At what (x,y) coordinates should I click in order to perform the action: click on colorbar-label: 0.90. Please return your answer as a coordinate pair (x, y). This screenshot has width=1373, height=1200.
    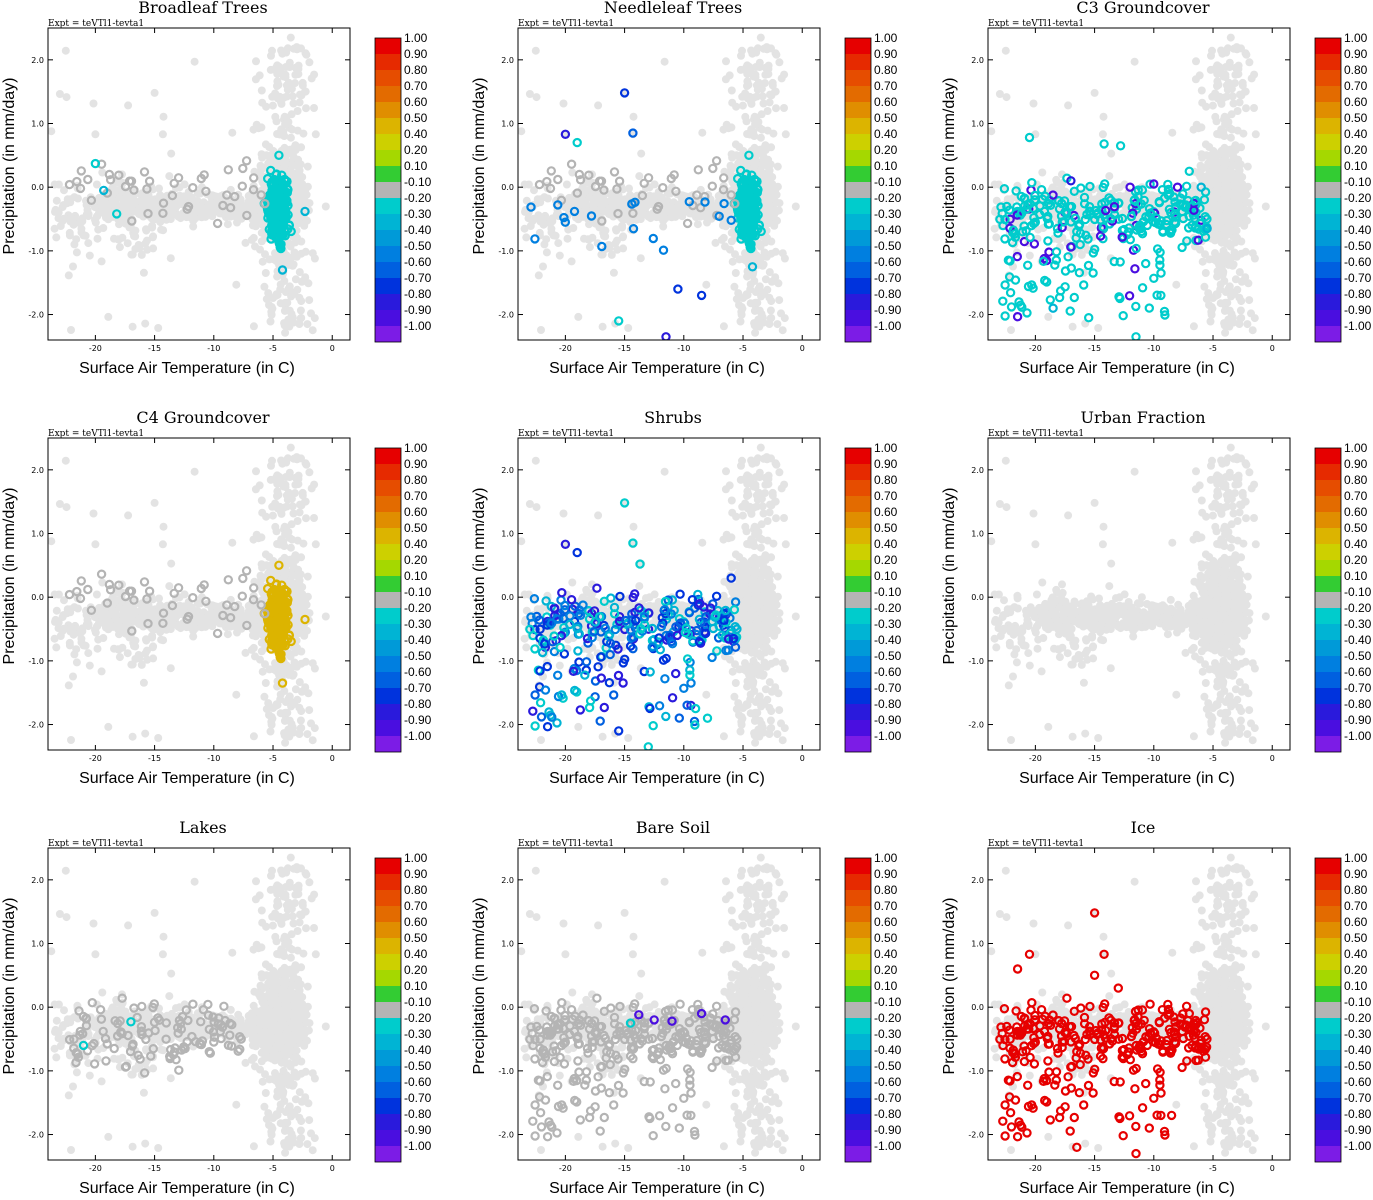
    Looking at the image, I should click on (886, 54).